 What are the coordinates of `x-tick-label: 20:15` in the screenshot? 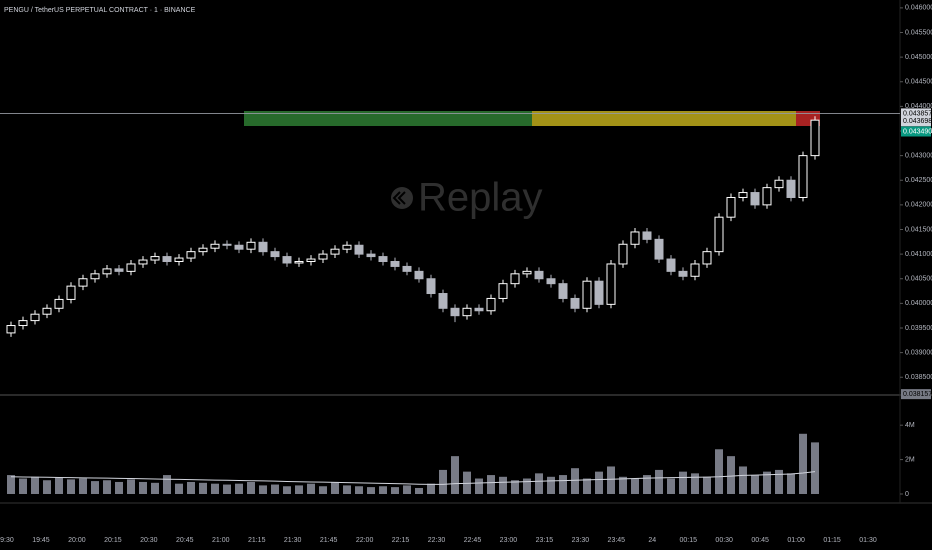 It's located at (113, 540).